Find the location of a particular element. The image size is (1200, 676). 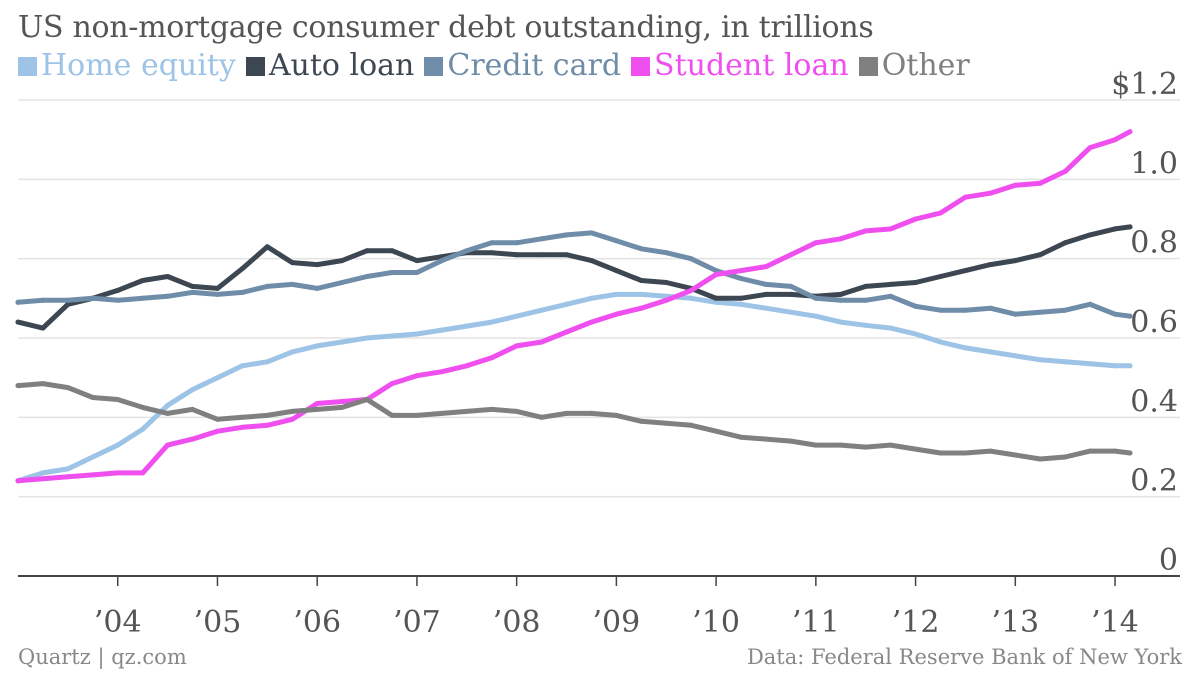

legend-swatch-student-loan is located at coordinates (641, 66).